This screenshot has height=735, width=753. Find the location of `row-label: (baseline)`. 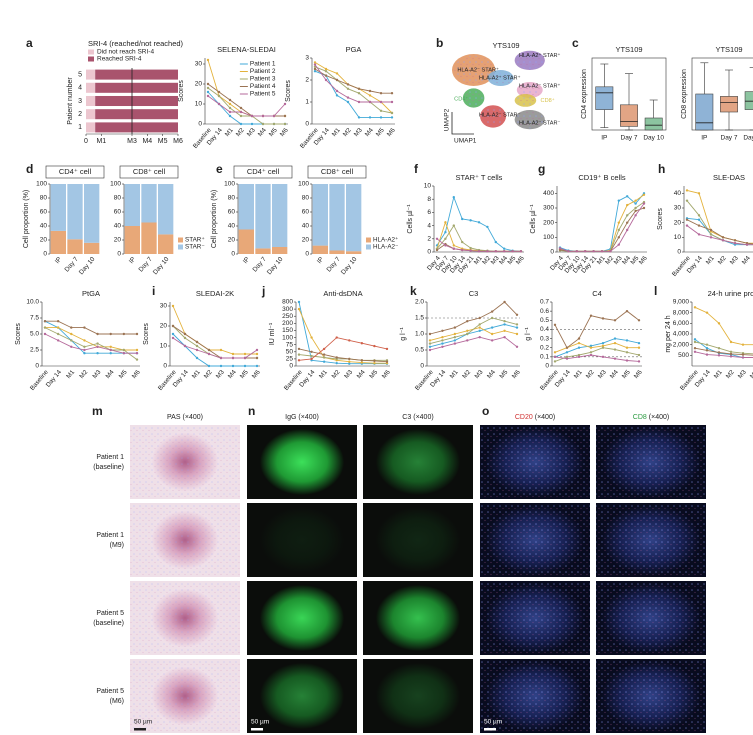

row-label: (baseline) is located at coordinates (108, 623).